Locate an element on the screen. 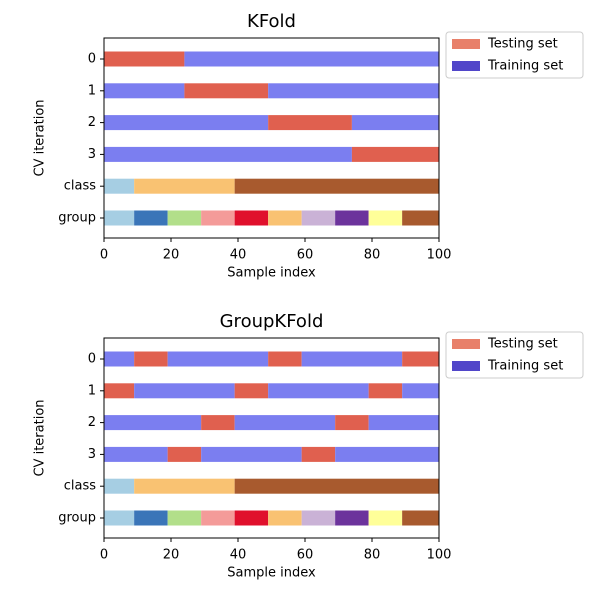 The width and height of the screenshot is (616, 594). chart-title: GroupKFold is located at coordinates (272, 321).